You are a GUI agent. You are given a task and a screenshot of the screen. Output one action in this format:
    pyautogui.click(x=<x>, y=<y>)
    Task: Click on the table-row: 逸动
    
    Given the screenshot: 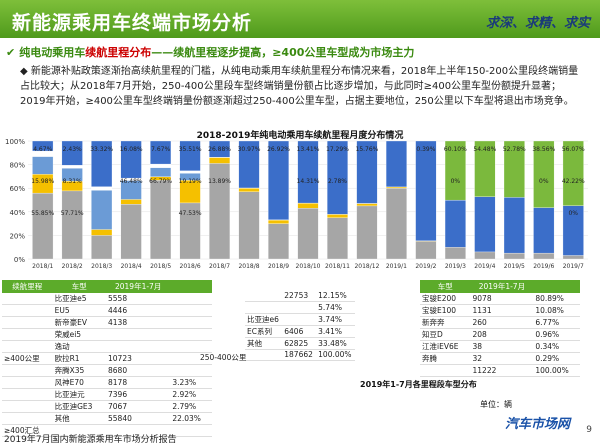 What is the action you would take?
    pyautogui.click(x=107, y=346)
    